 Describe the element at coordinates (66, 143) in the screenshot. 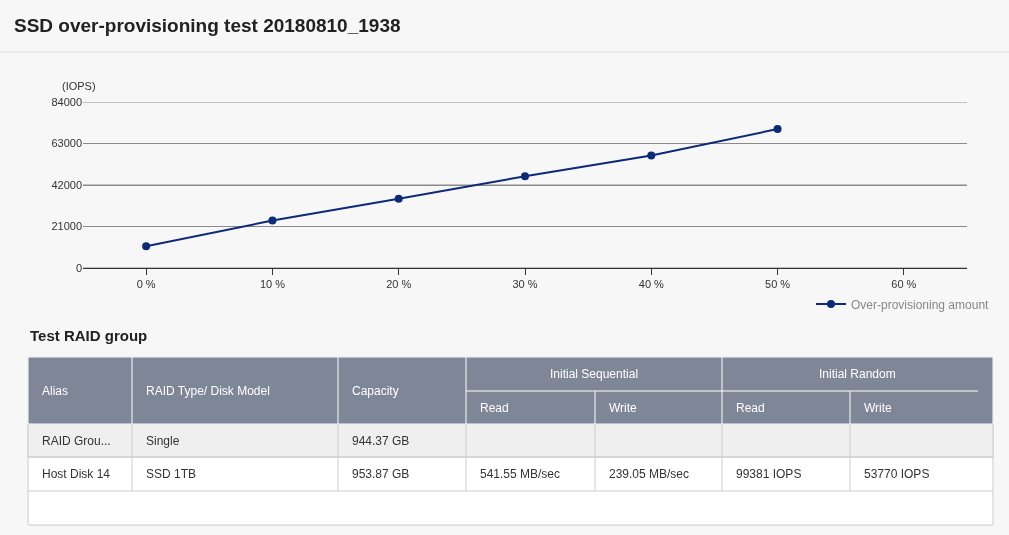

I see `y-tick-label: 63000` at that location.